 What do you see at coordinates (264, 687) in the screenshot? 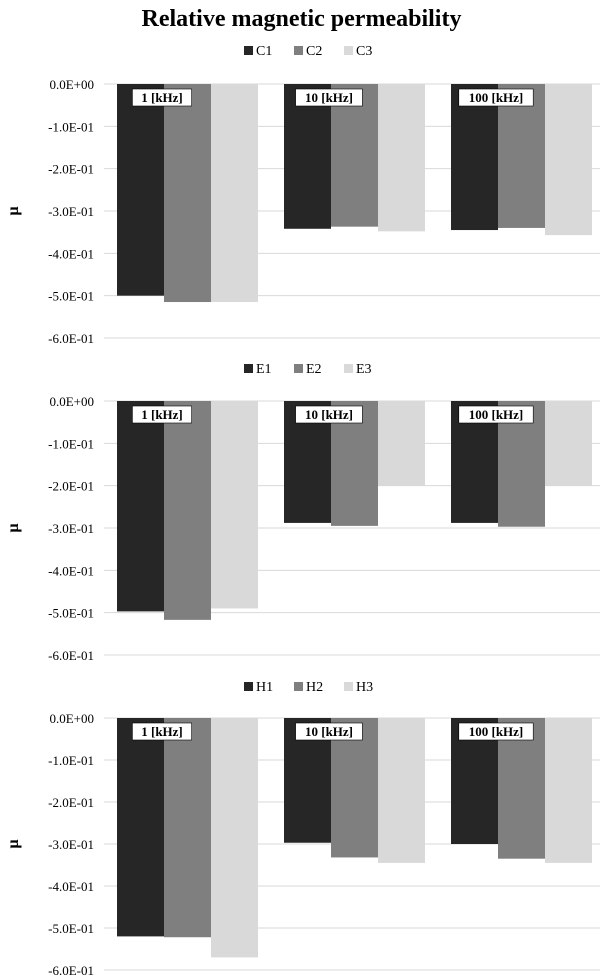
I see `legend-label: H1` at bounding box center [264, 687].